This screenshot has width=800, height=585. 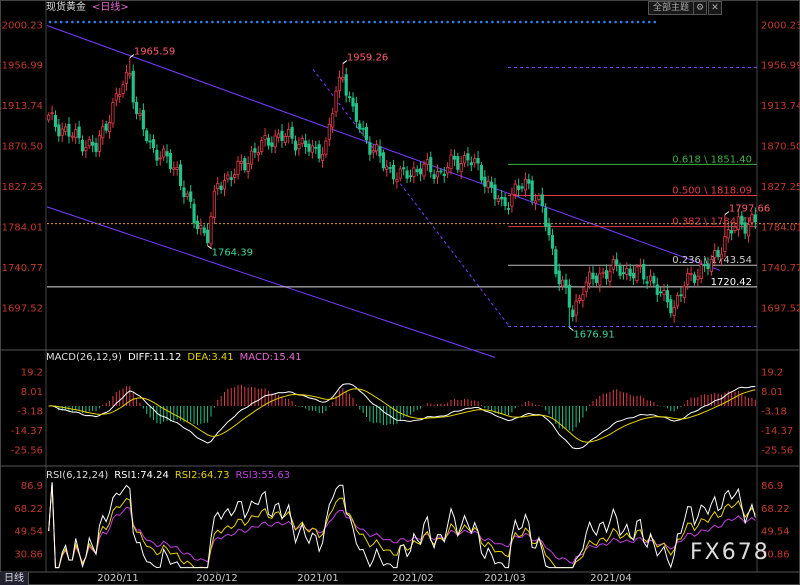 I want to click on x-tick-label: 2020/11, so click(x=118, y=578).